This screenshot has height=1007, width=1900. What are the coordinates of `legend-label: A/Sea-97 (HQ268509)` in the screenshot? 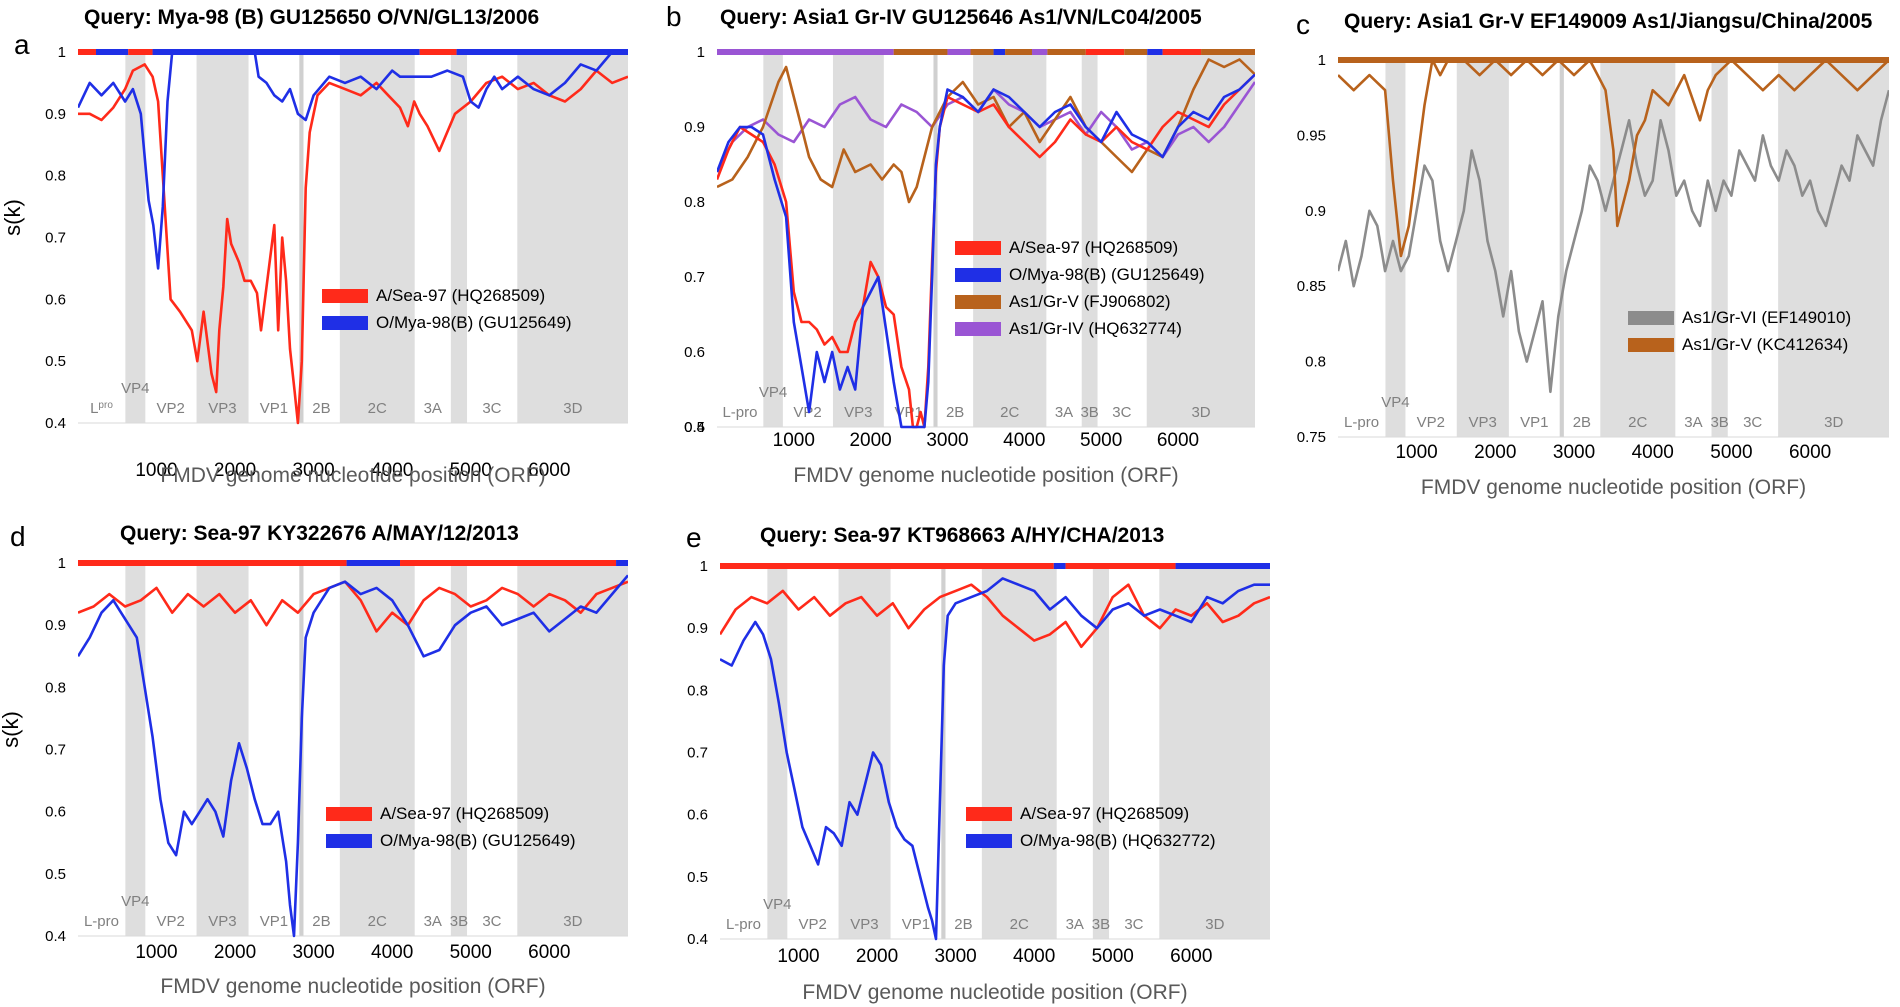 It's located at (1093, 247).